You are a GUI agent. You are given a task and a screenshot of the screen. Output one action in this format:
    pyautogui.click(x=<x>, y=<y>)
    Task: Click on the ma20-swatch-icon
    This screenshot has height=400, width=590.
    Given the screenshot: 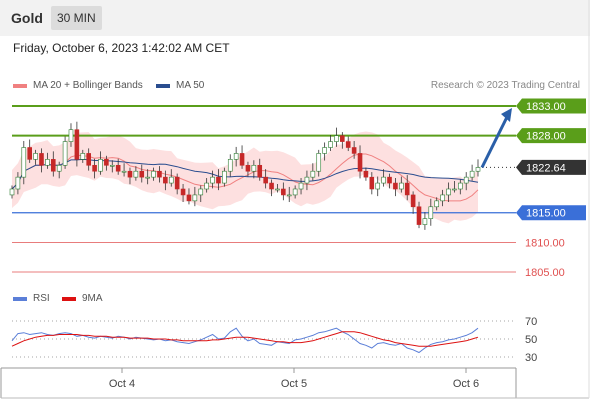 What is the action you would take?
    pyautogui.click(x=20, y=85)
    